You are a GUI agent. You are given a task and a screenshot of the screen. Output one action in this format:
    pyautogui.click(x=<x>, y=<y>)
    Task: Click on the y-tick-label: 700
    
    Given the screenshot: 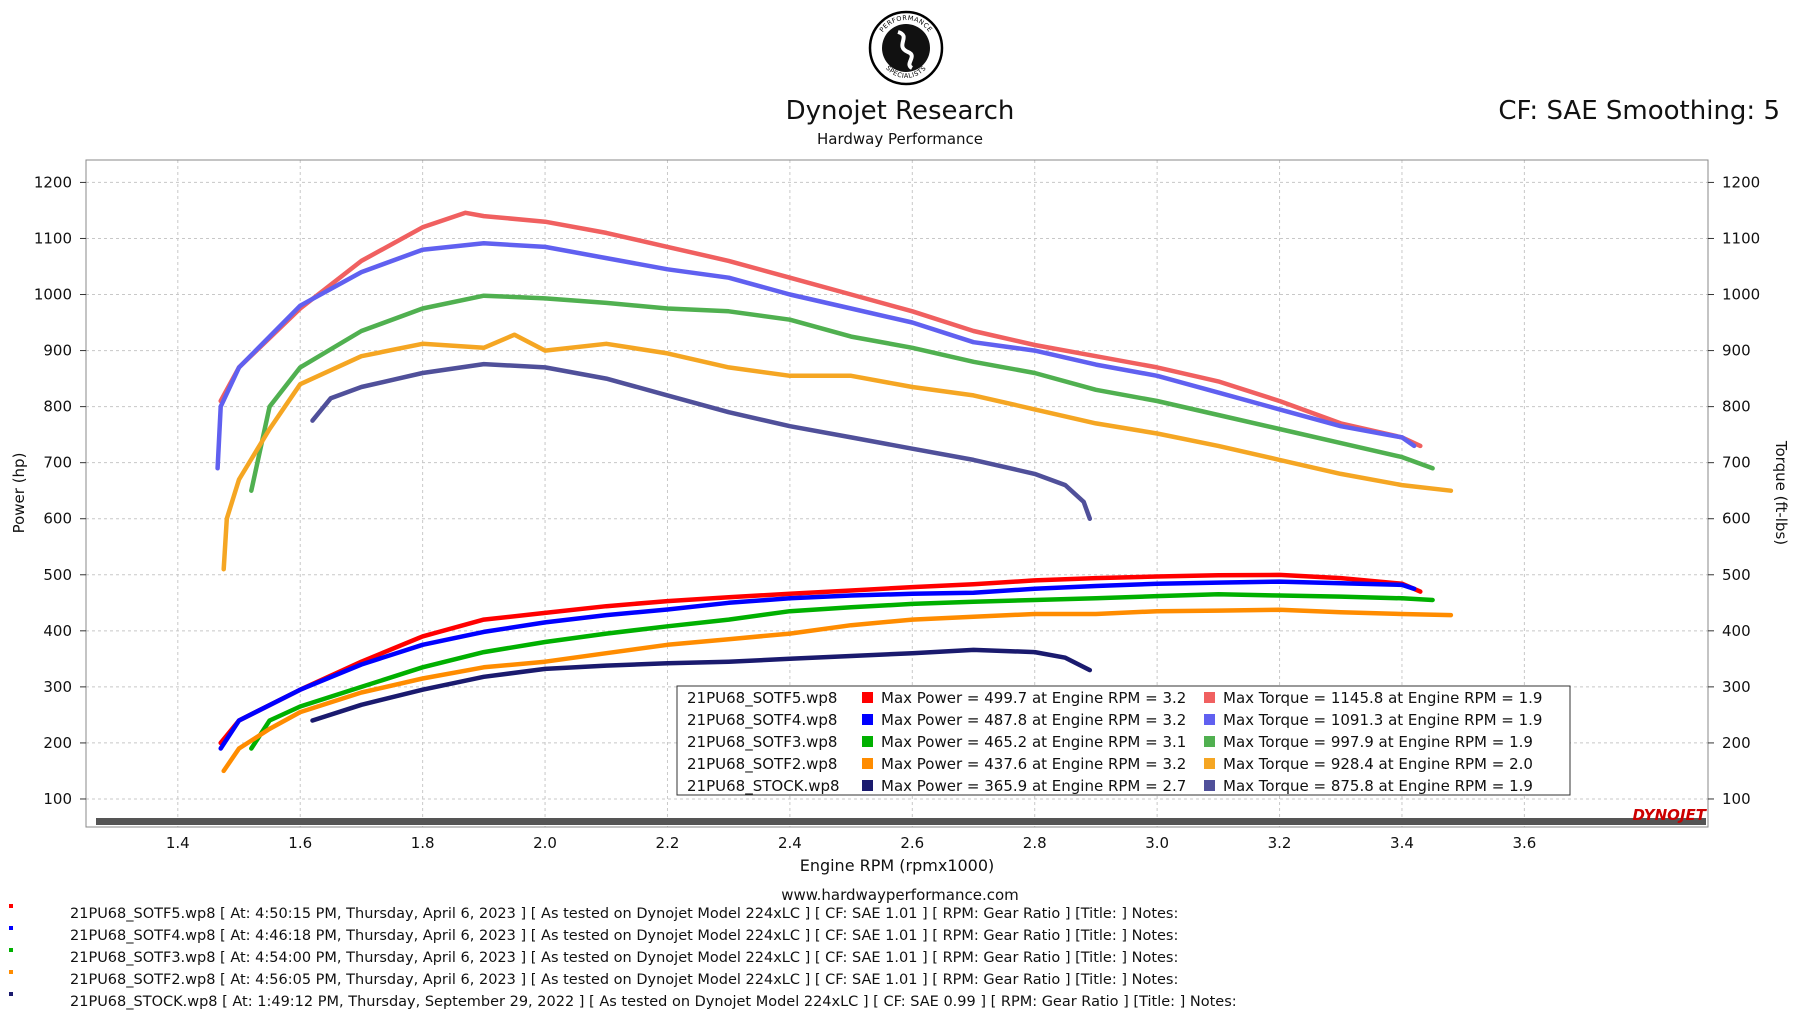 What is the action you would take?
    pyautogui.click(x=57, y=463)
    